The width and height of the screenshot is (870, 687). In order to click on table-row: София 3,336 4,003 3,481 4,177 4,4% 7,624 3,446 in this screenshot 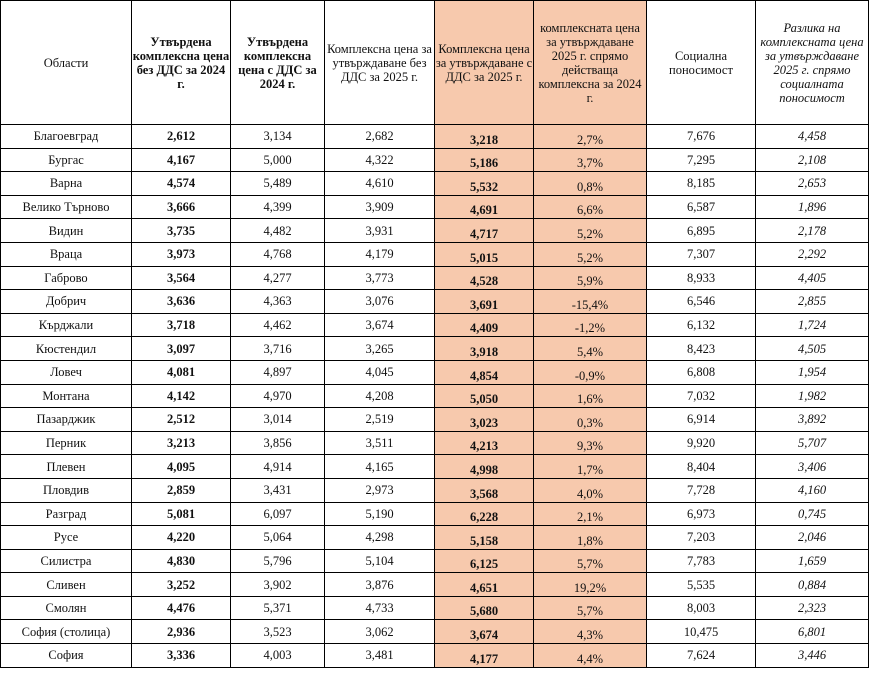, I will do `click(434, 655)`.